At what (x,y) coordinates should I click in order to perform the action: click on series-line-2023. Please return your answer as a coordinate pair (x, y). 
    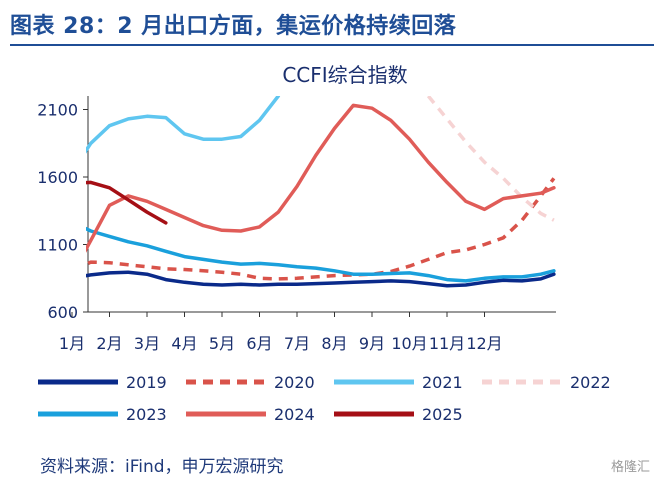
    Looking at the image, I should click on (321, 254).